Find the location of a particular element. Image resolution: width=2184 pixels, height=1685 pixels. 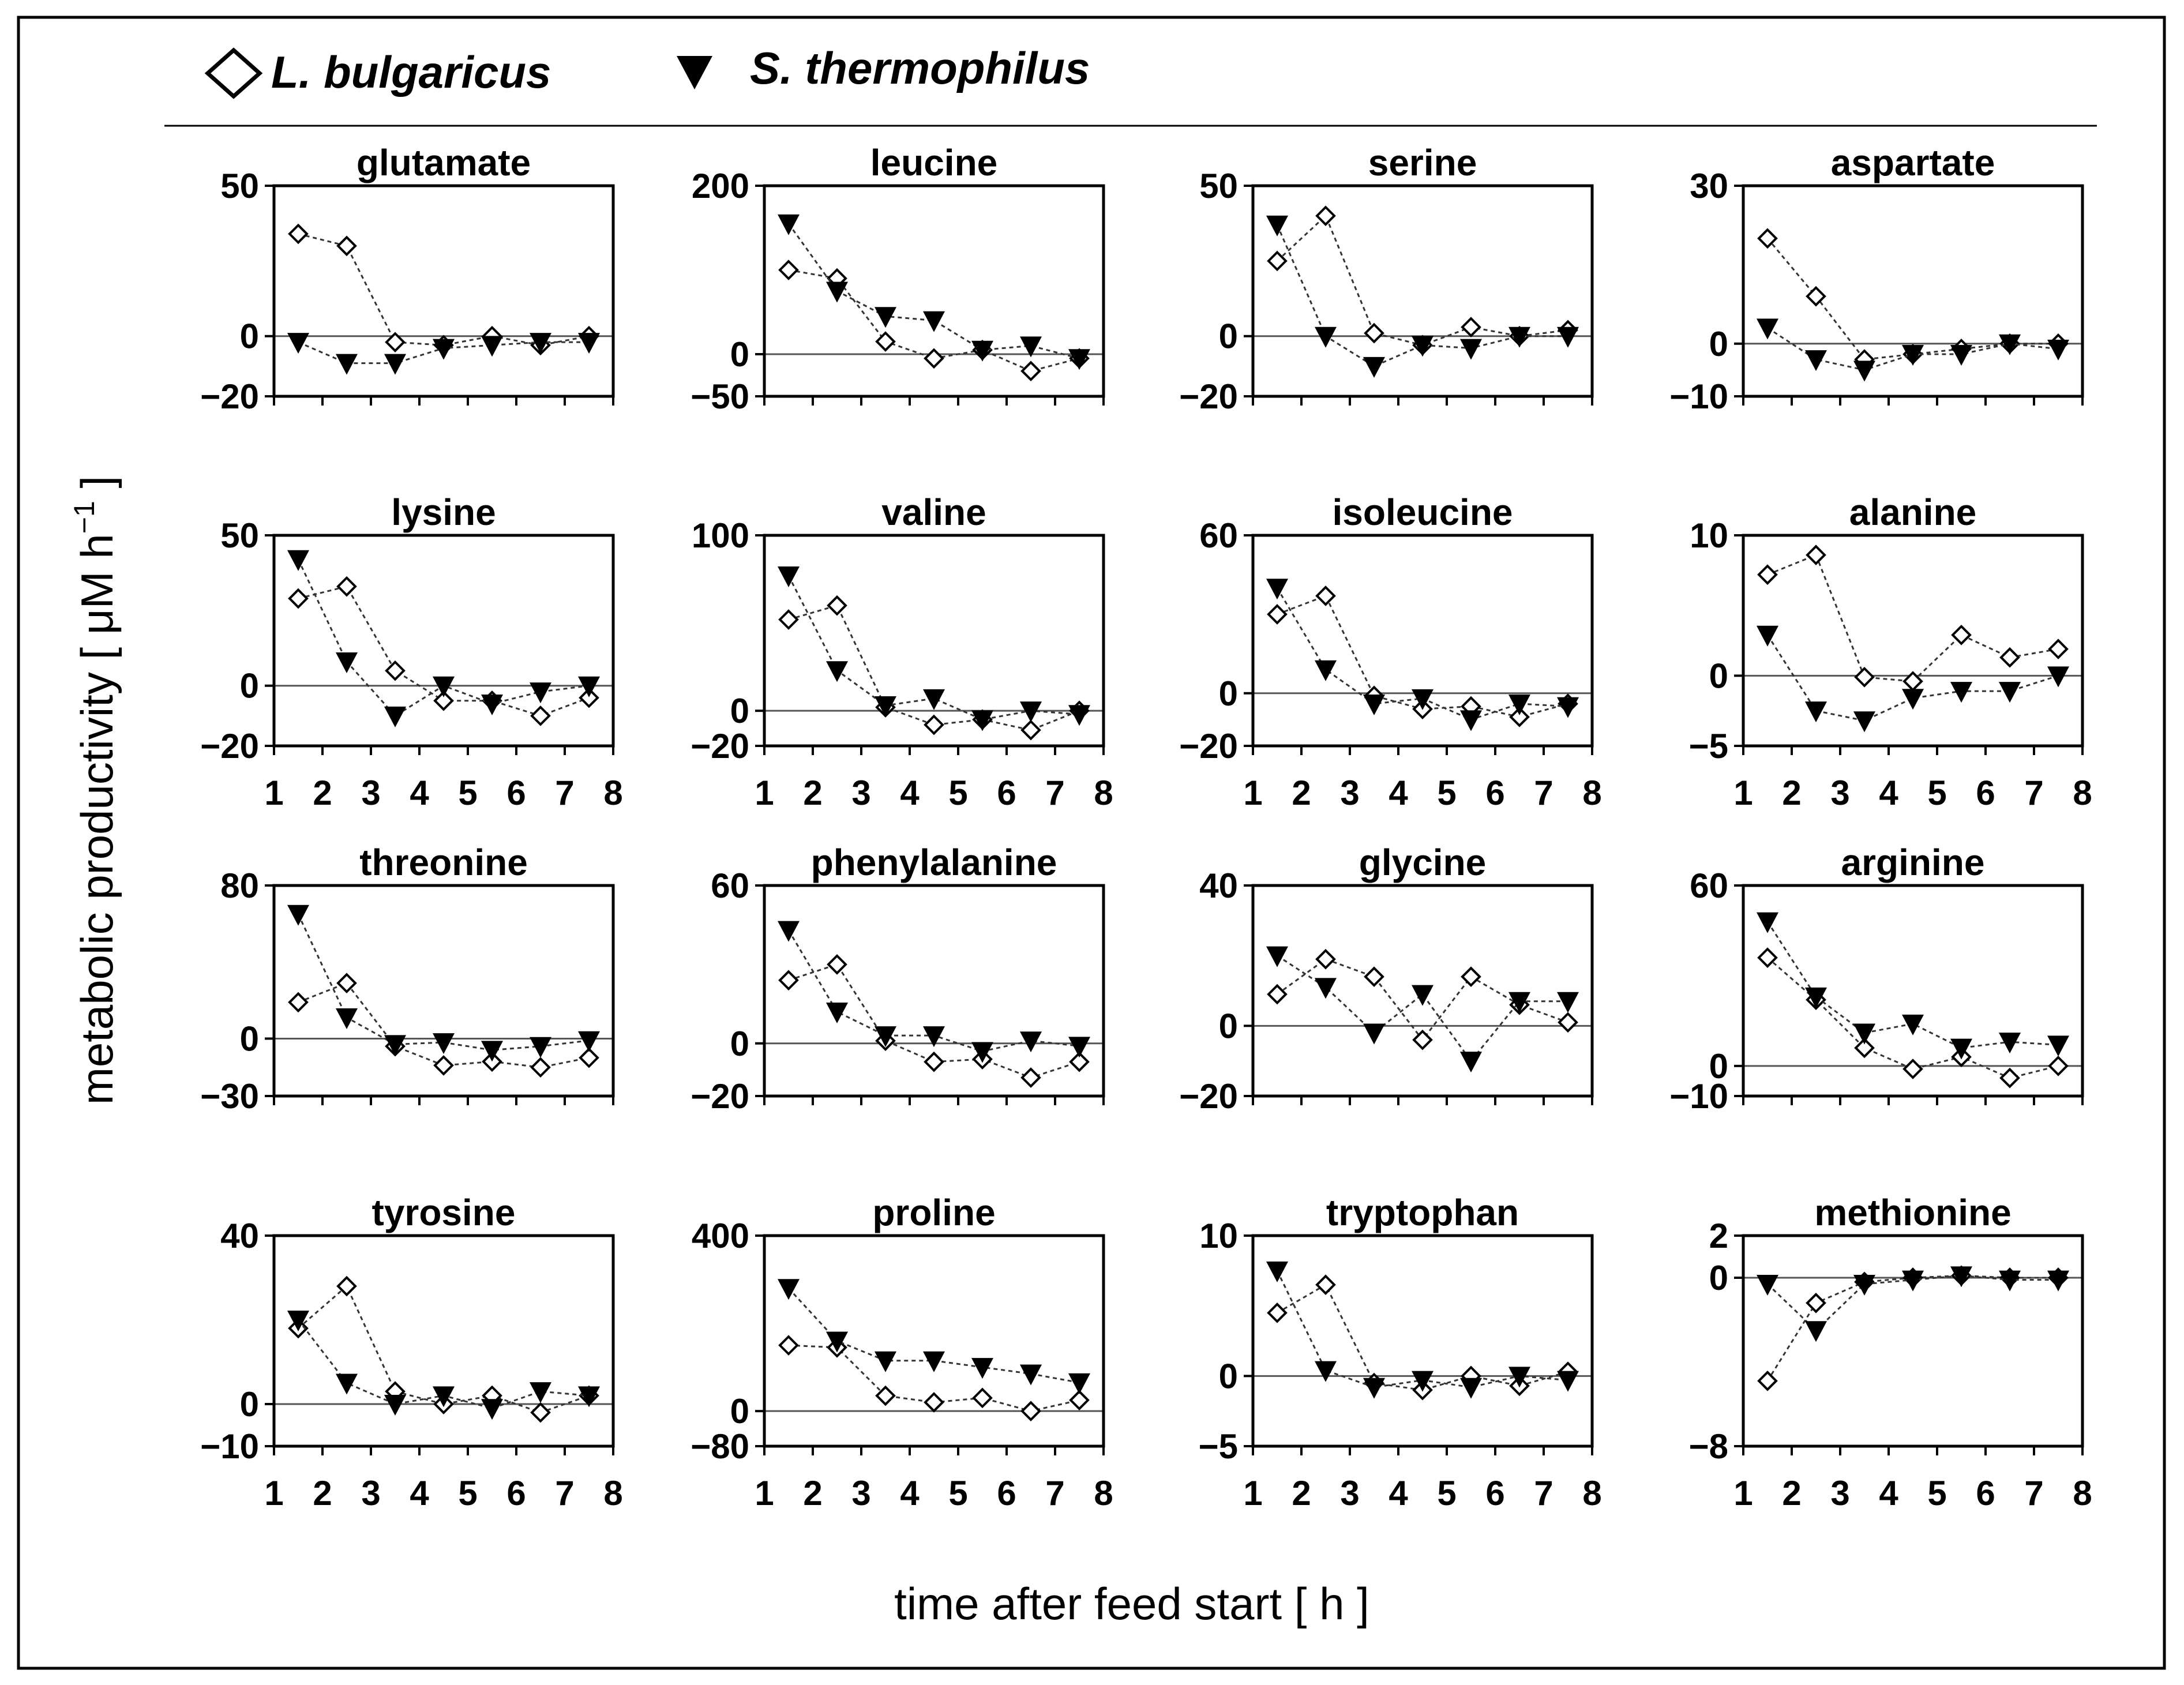

panel-title: tyrosine is located at coordinates (444, 1212).